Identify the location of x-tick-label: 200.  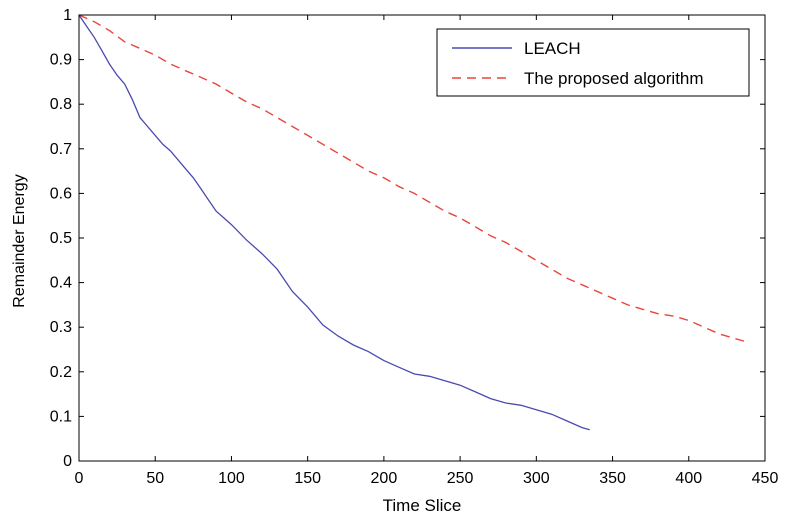
(384, 478).